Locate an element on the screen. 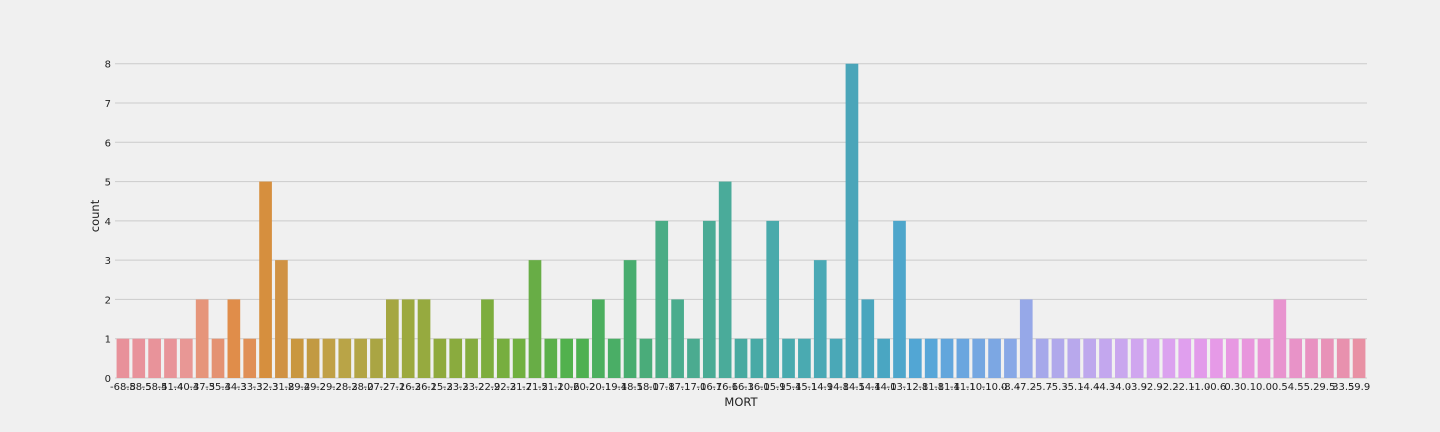  x-tick-label: -31.8 is located at coordinates (281, 387).